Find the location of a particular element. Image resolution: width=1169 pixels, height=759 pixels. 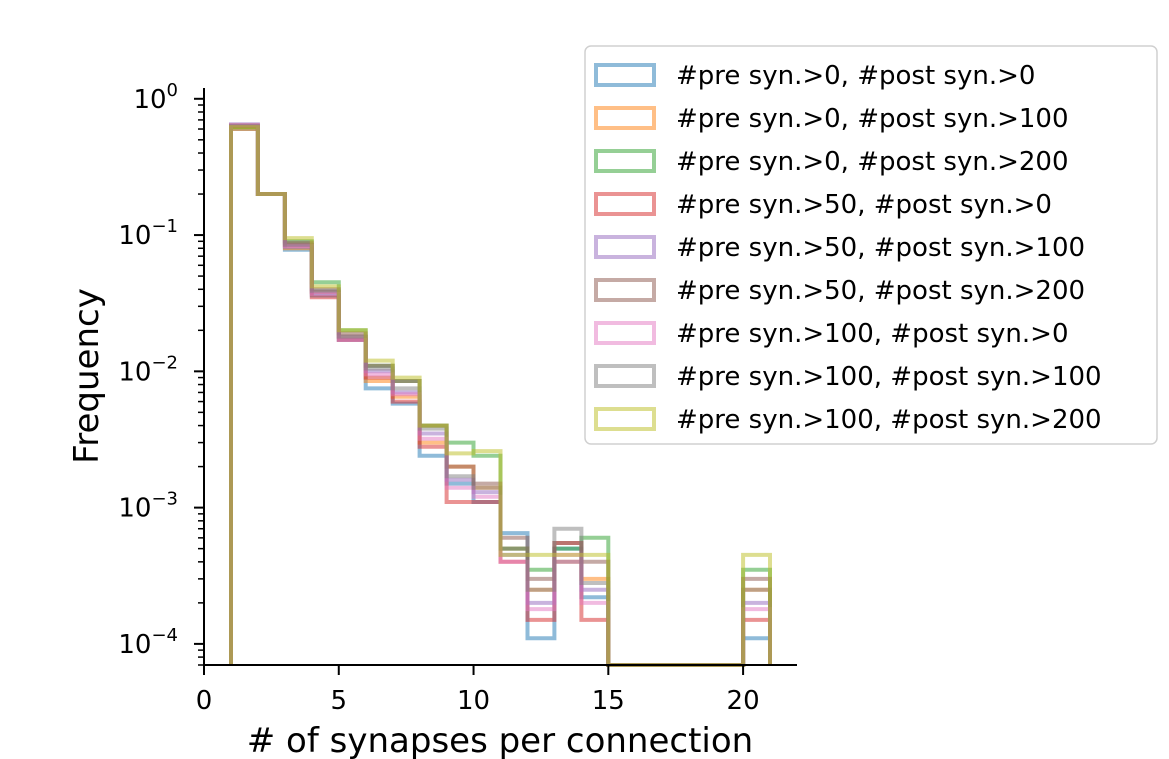

legend-label: #pre syn.>50, #post syn.>100 is located at coordinates (880, 248).